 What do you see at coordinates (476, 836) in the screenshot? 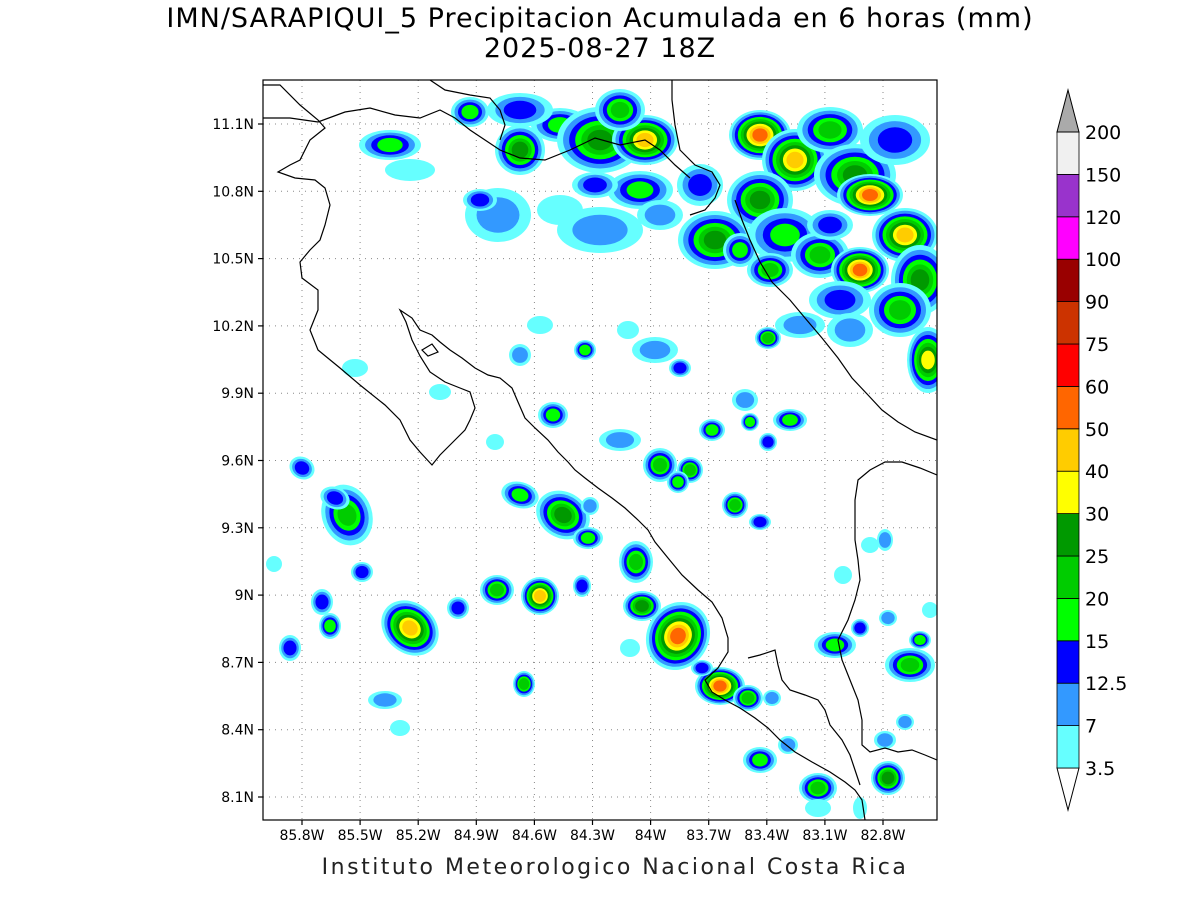
I see `lon-tick-label: 84.9W` at bounding box center [476, 836].